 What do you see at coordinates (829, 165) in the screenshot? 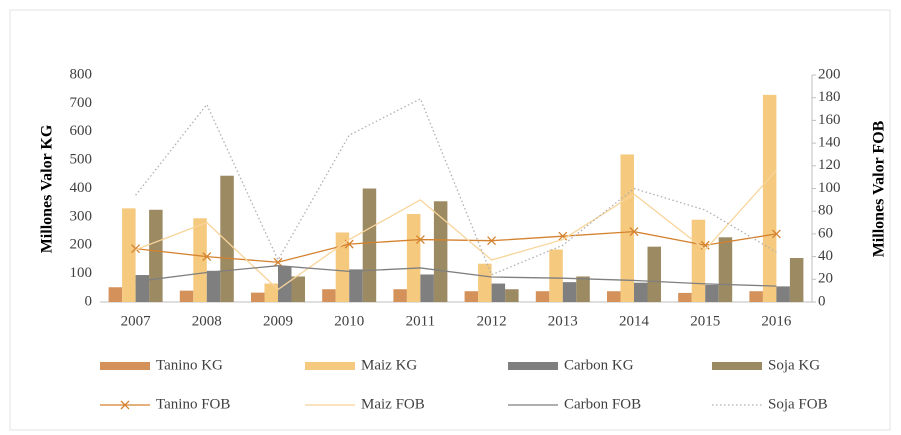
I see `y2-tick-label: 120` at bounding box center [829, 165].